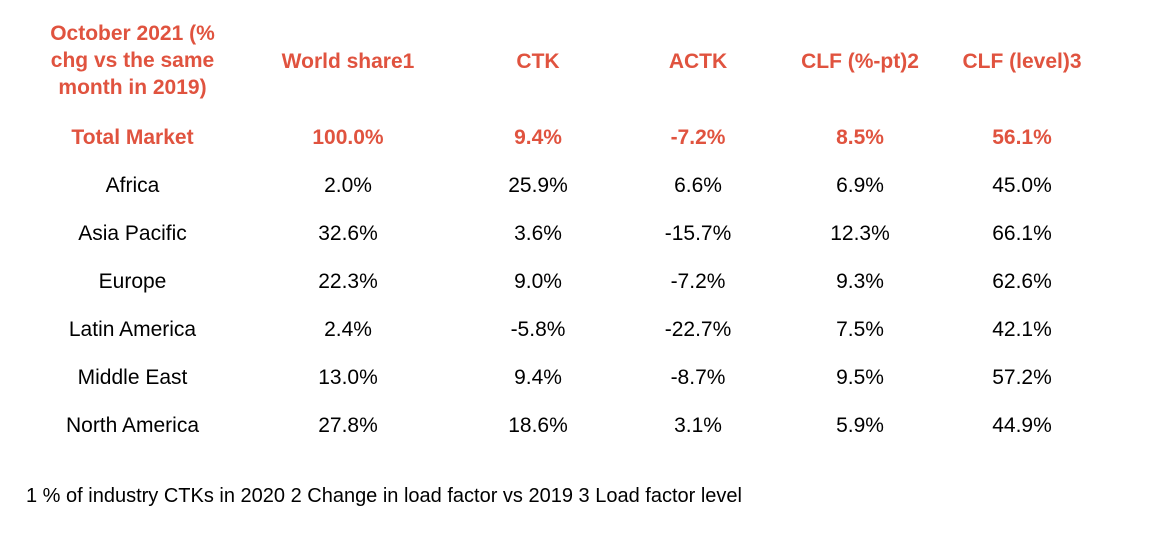 The height and width of the screenshot is (550, 1158). I want to click on cell-ctk: 9.0%, so click(538, 281).